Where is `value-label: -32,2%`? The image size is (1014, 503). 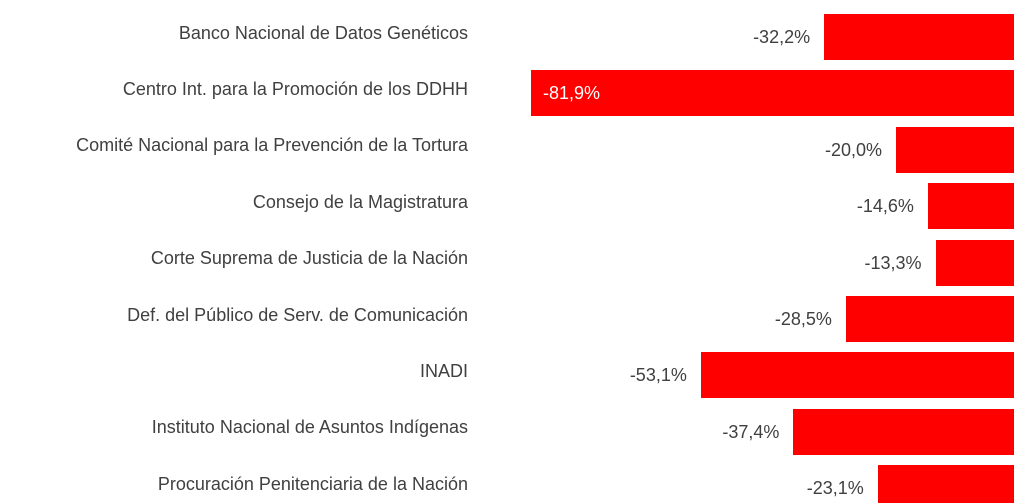
value-label: -32,2% is located at coordinates (782, 37).